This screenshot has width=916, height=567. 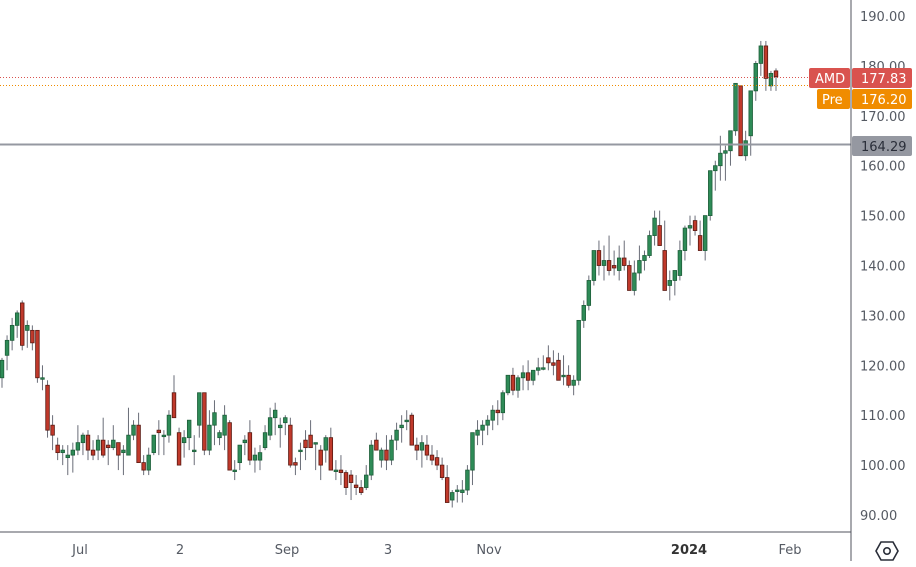 What do you see at coordinates (883, 167) in the screenshot?
I see `price-tick-label: 160.00` at bounding box center [883, 167].